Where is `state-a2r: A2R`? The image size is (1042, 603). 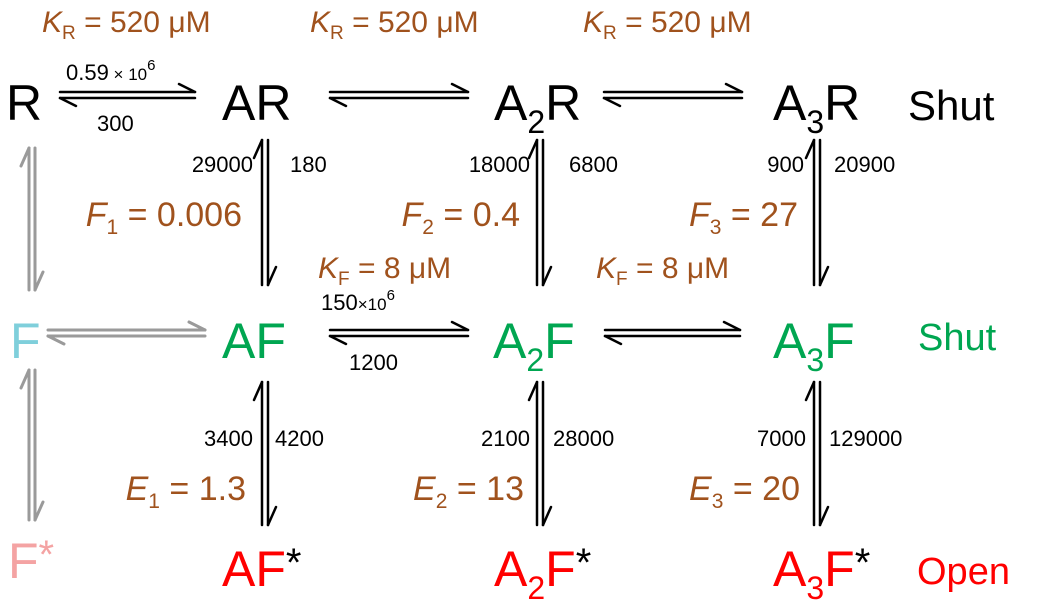 state-a2r: A2R is located at coordinates (537, 107).